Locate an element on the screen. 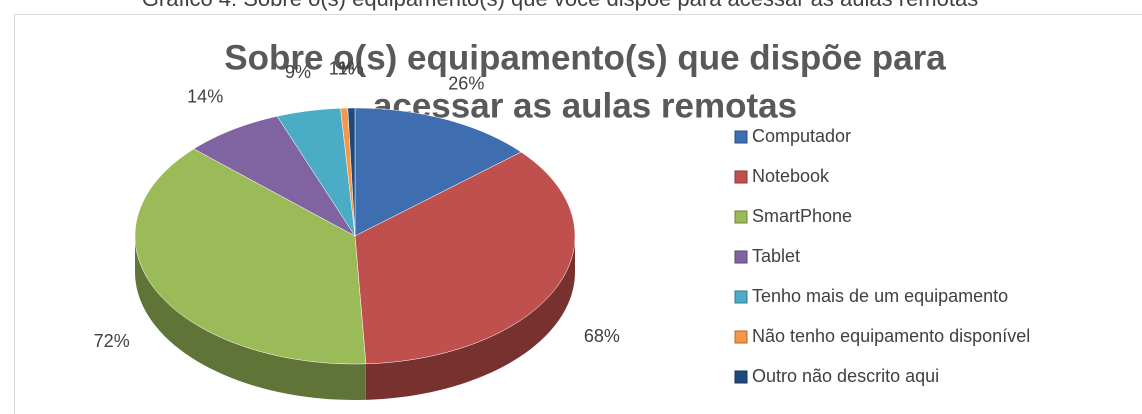  legend-label: Notebook is located at coordinates (791, 176).